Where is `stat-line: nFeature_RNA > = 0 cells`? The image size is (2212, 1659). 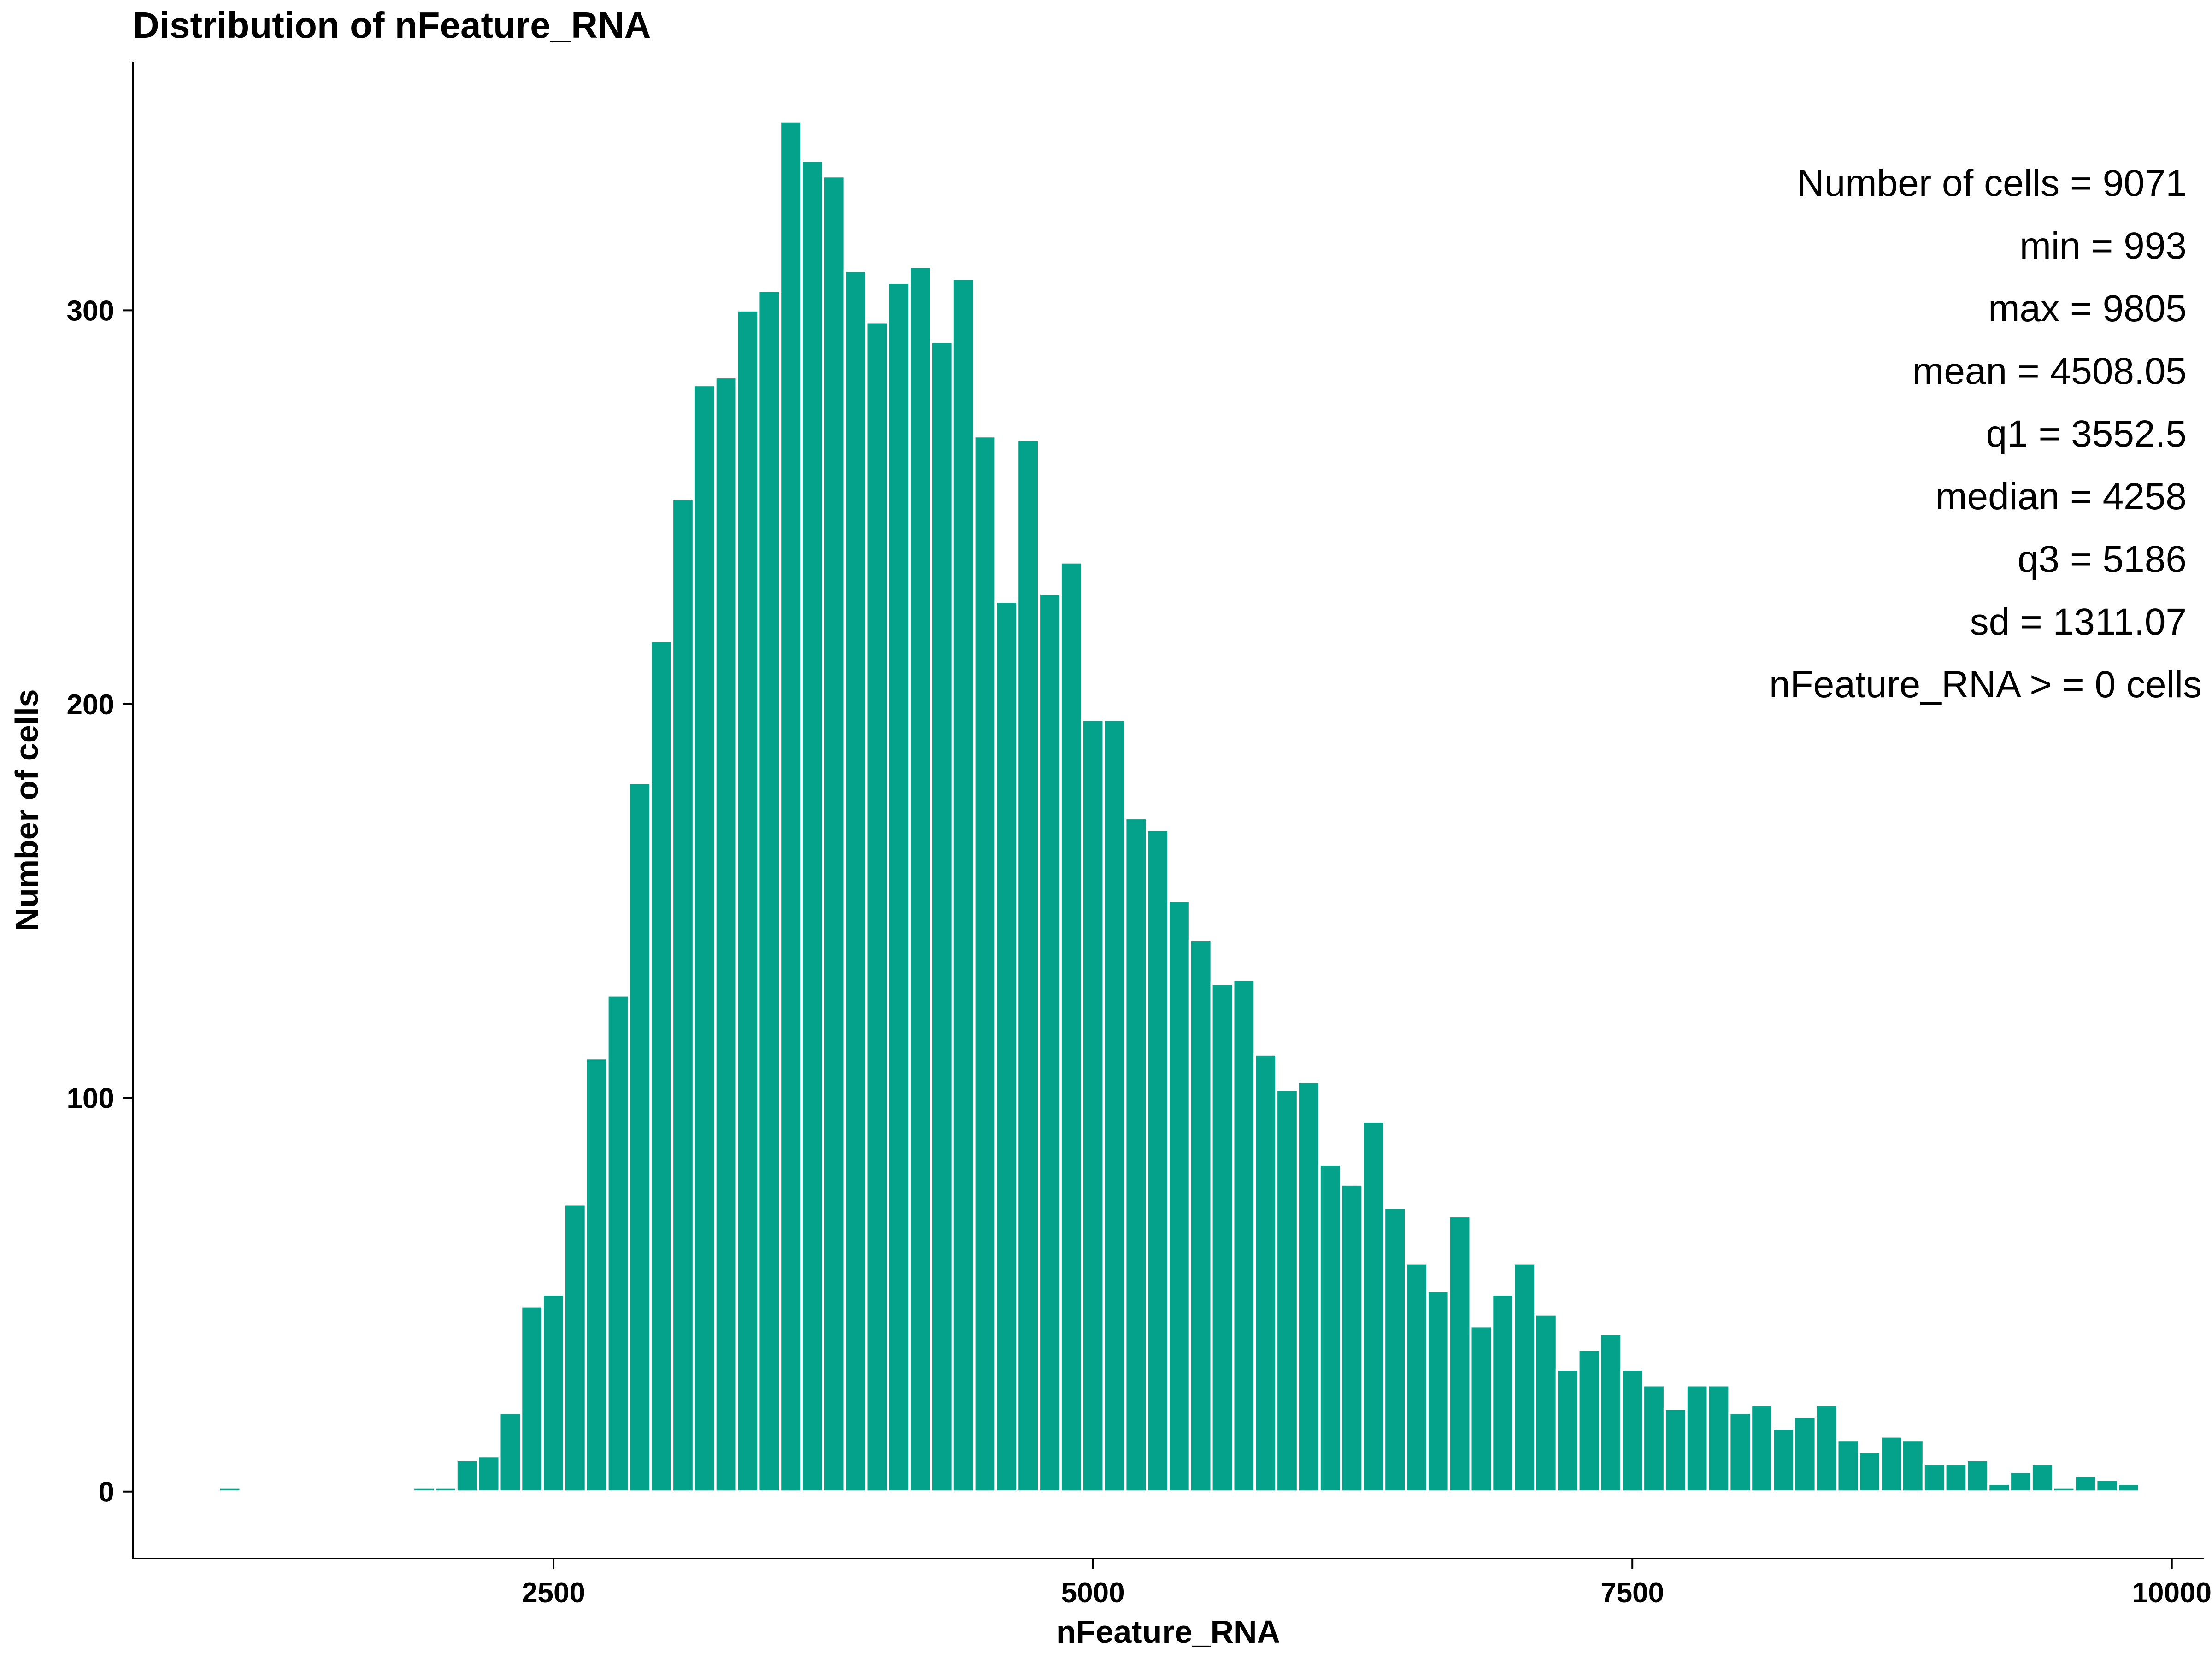
stat-line: nFeature_RNA > = 0 cells is located at coordinates (1985, 685).